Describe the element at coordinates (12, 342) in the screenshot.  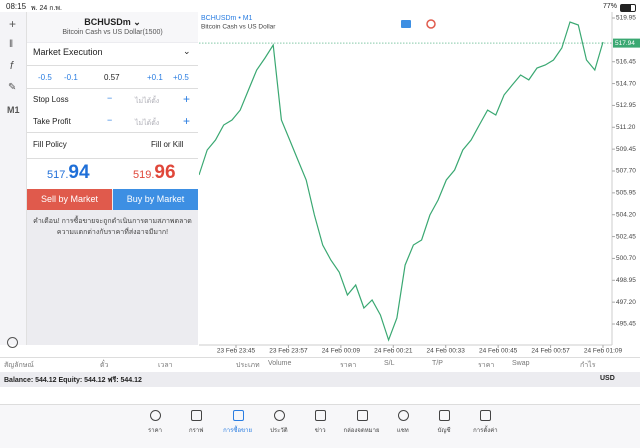
I see `history-tool` at that location.